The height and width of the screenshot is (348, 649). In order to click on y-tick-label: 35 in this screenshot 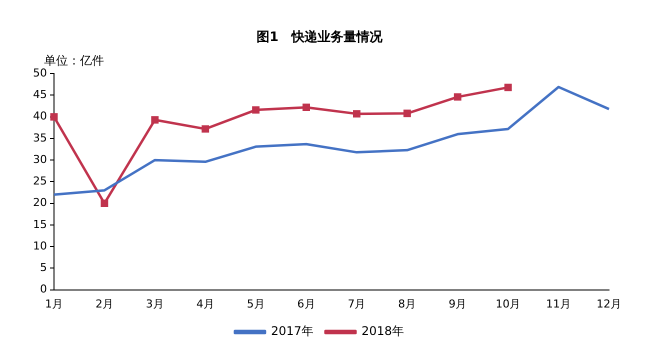, I will do `click(39, 137)`.